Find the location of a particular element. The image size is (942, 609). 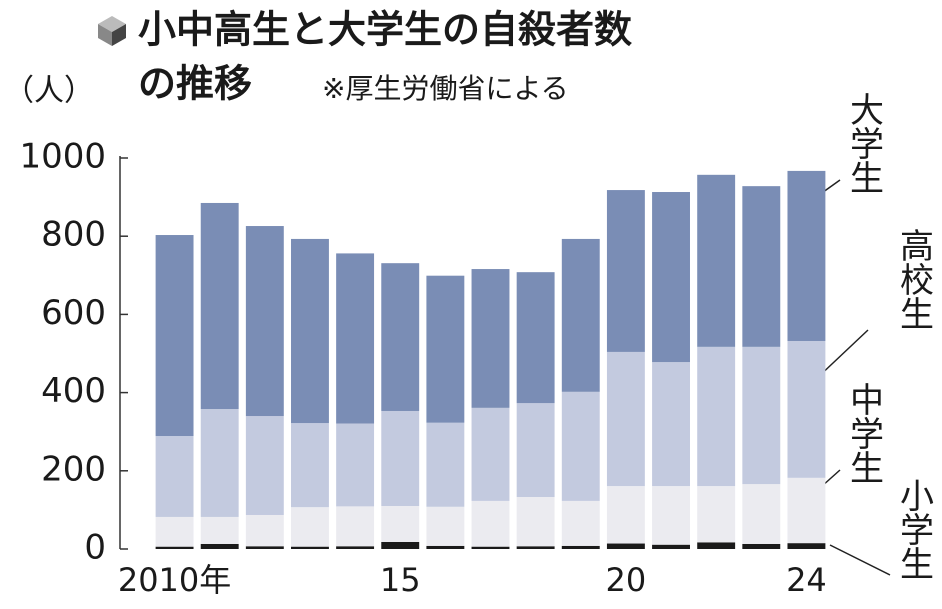

legend-label: 大学生 is located at coordinates (864, 143).